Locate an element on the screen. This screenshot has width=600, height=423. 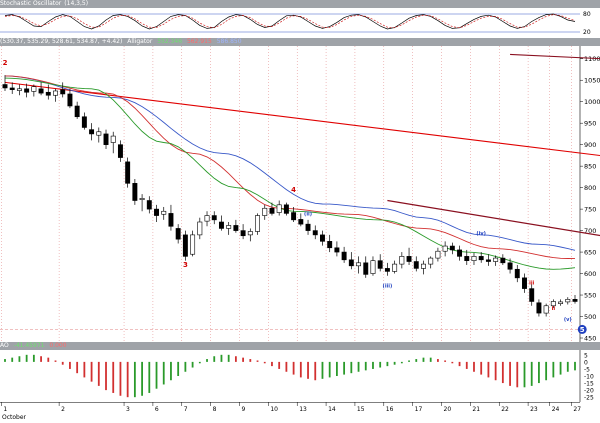
oscillator-title: Stochastic Oscillator is located at coordinates (31, 3).